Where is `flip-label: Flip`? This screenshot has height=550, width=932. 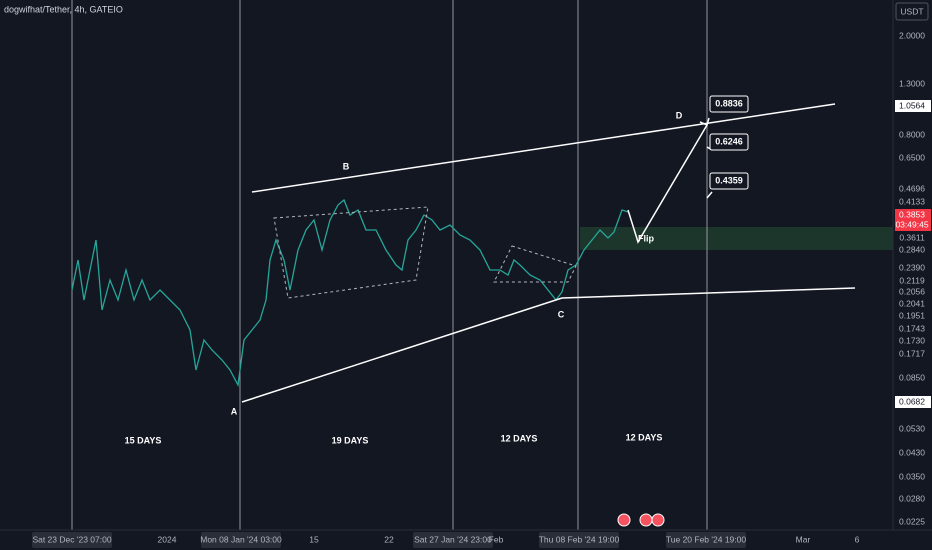 flip-label: Flip is located at coordinates (646, 238).